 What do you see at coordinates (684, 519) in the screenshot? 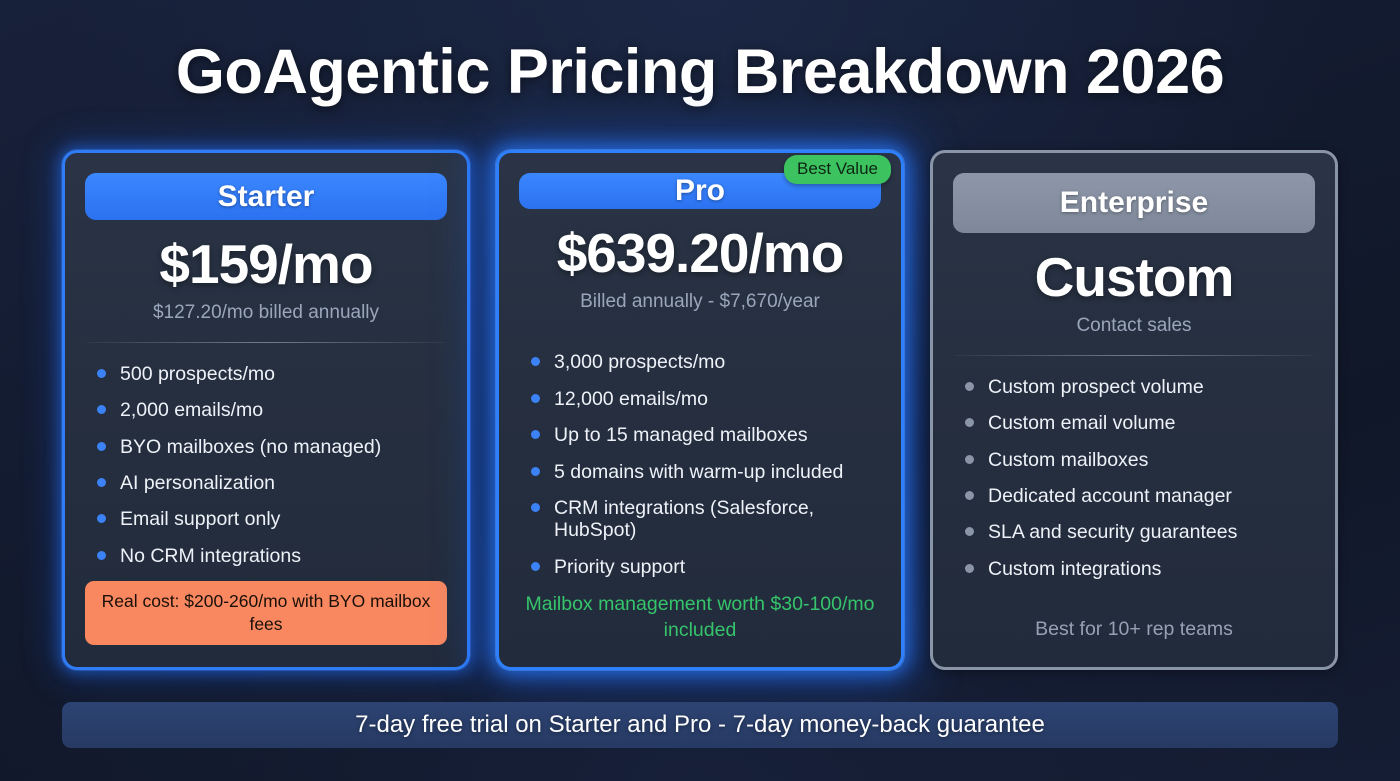
I see `feature-label: CRM integrations (Salesforce, HubSpot)` at bounding box center [684, 519].